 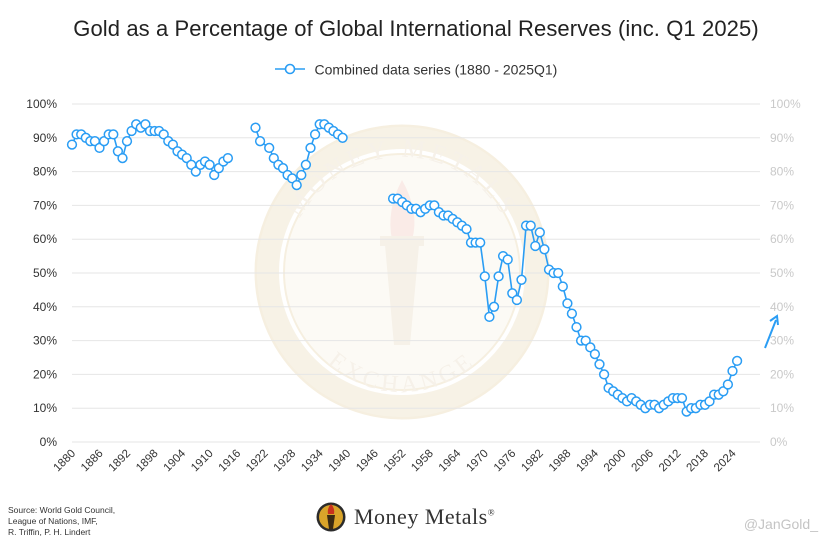 I want to click on y-tick-label: 90%, so click(x=45, y=138).